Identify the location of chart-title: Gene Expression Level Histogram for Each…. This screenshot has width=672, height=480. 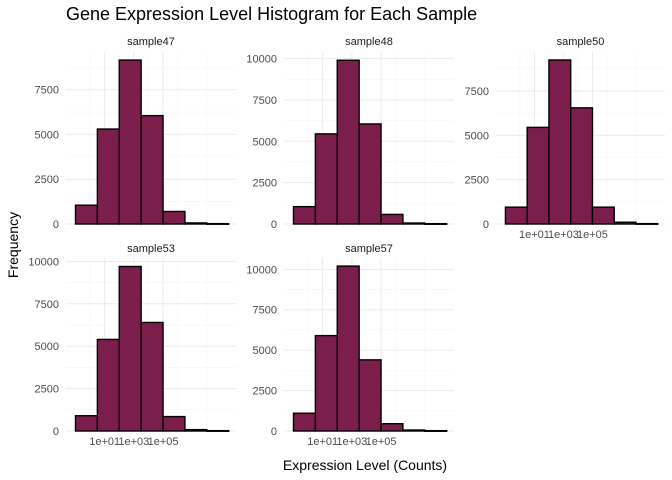
(271, 14).